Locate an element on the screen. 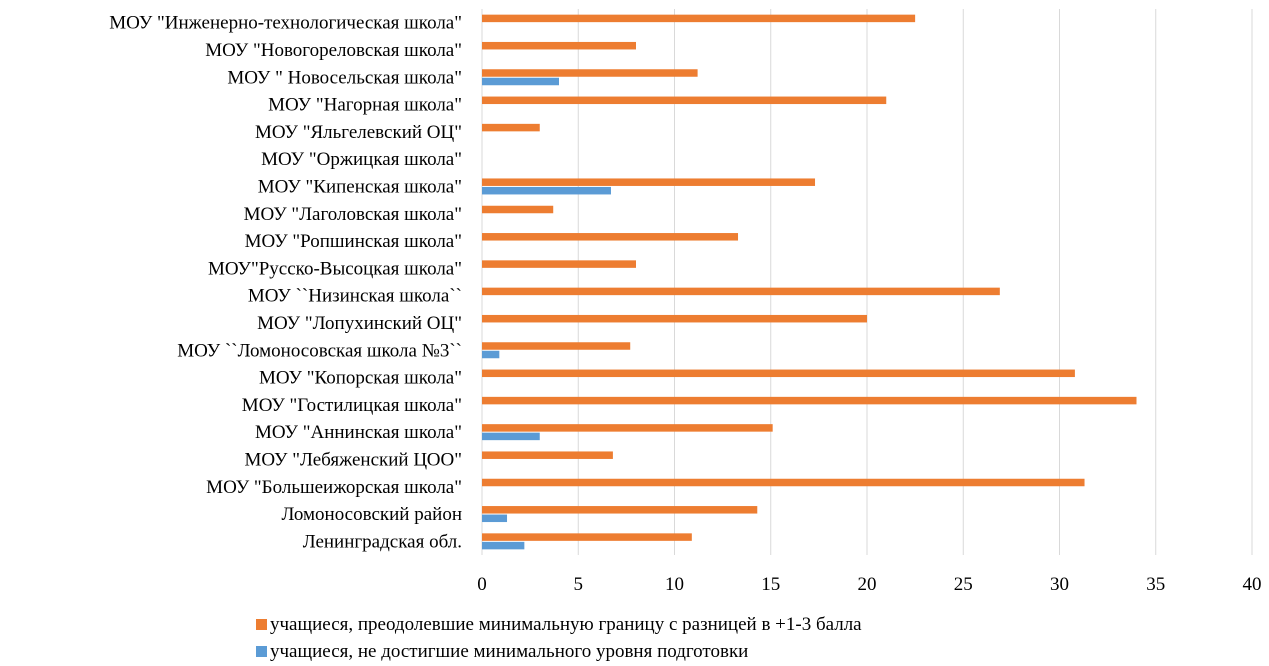 The image size is (1269, 666). category-label: МОУ "Копорская школа" is located at coordinates (360, 378).